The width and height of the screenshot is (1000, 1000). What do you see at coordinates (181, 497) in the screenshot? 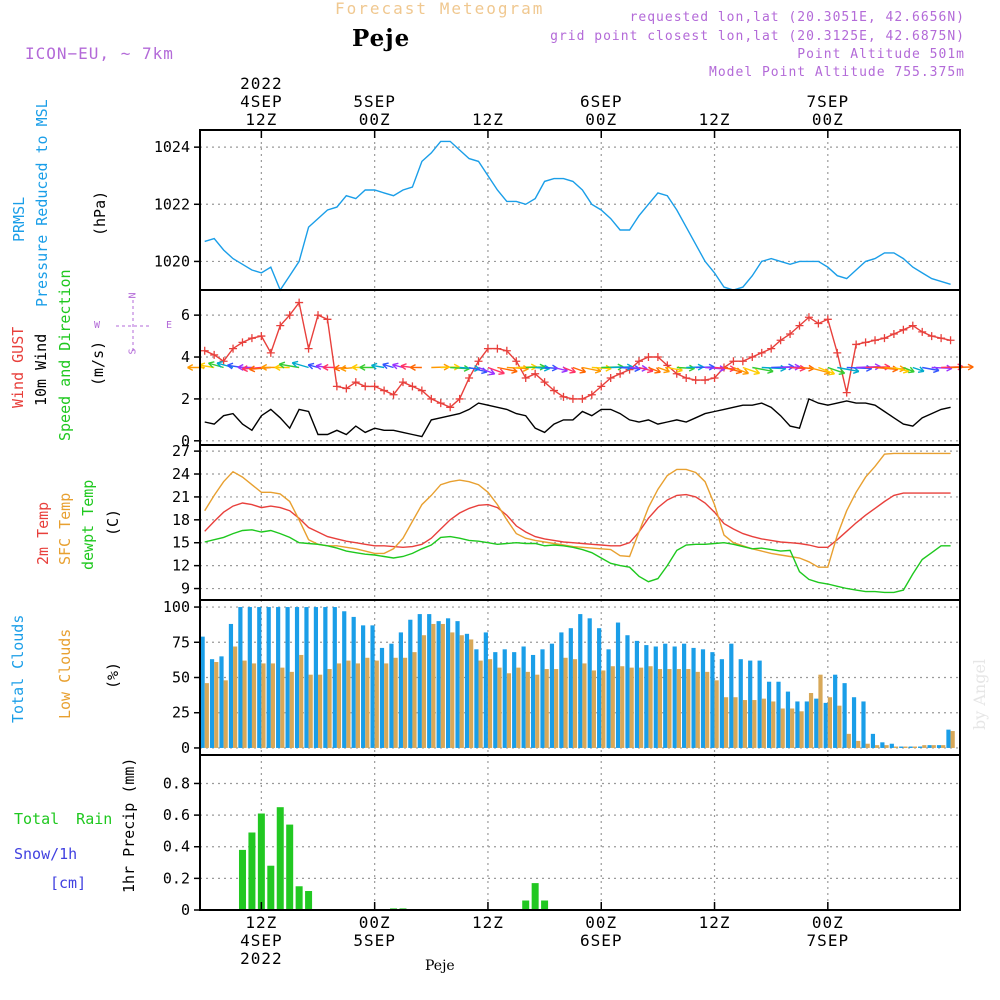
I see `y-tick-label: 21` at bounding box center [181, 497].